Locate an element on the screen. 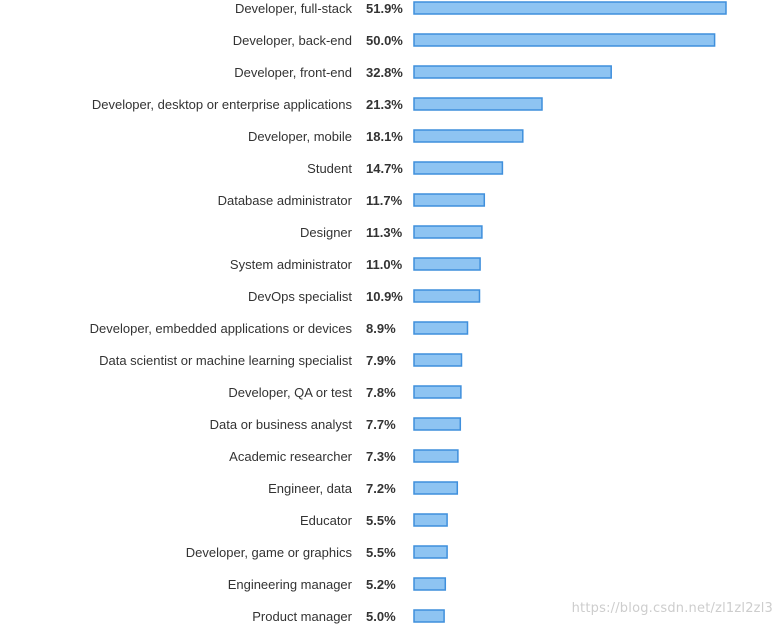 This screenshot has height=624, width=781. bar-row: Educator 5.5% is located at coordinates (374, 520).